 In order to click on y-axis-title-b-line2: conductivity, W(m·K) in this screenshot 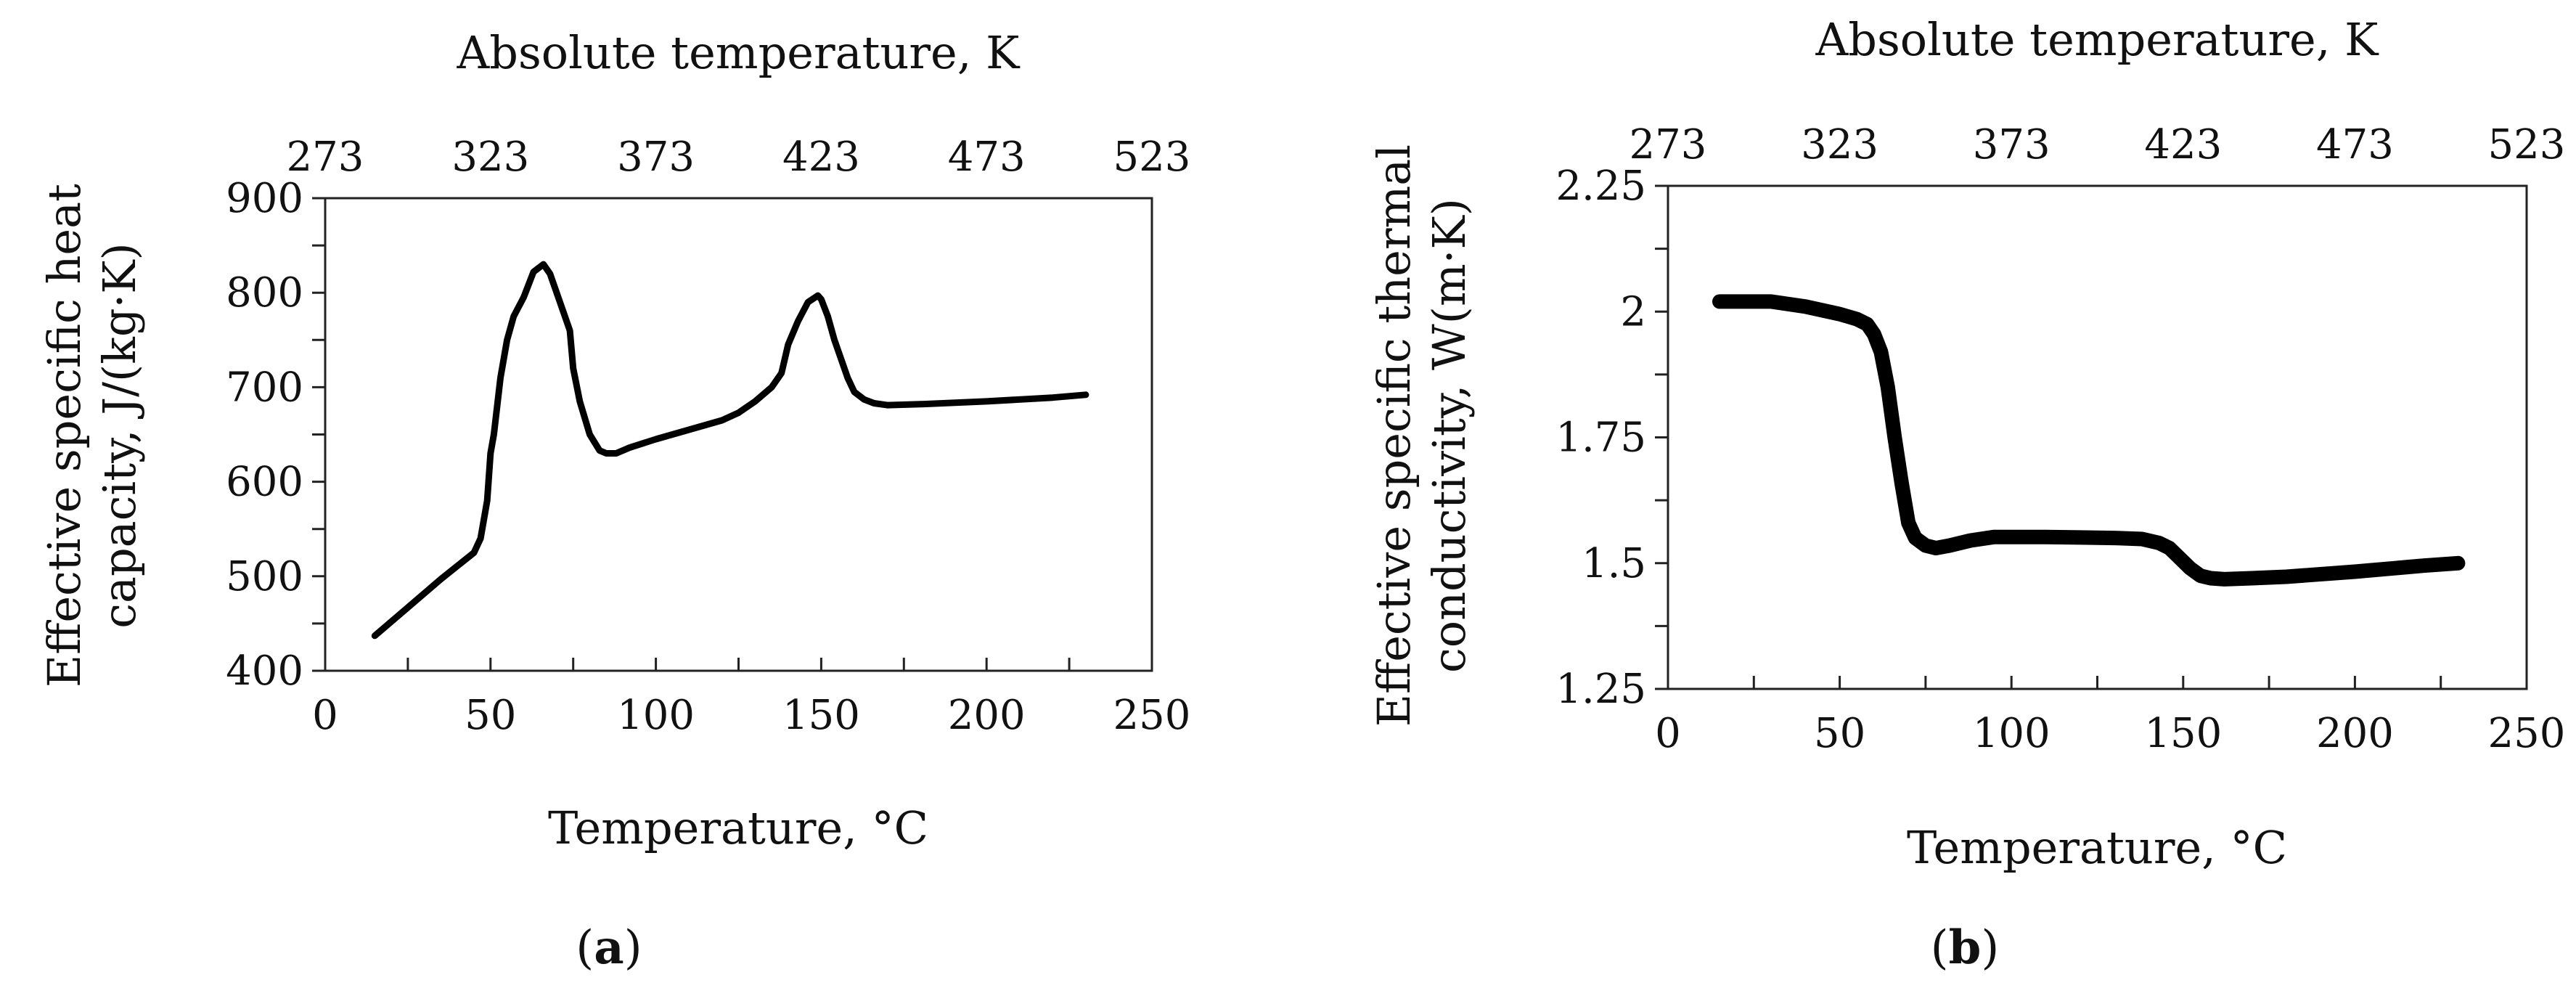, I will do `click(1450, 435)`.